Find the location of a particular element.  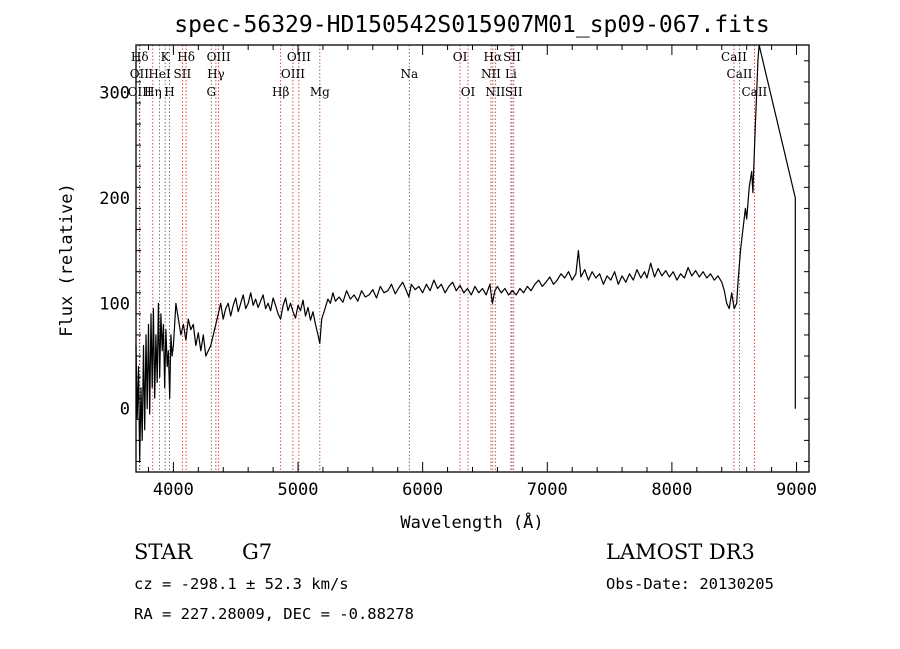

y-tick-label: 100 is located at coordinates (114, 304).